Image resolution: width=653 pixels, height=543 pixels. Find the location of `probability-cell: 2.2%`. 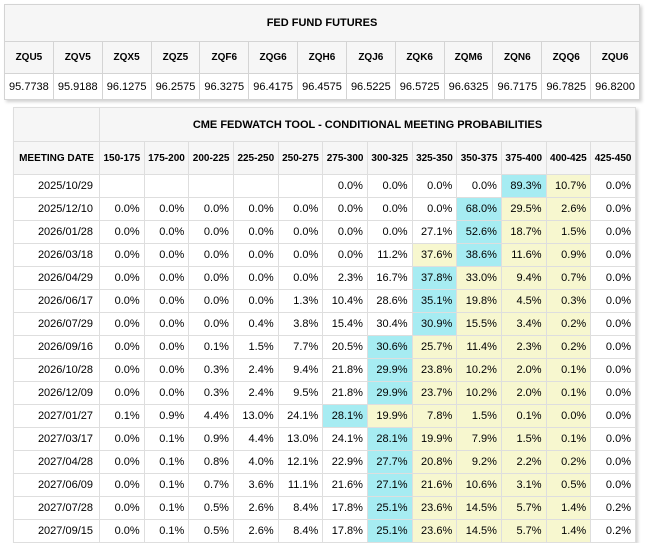

probability-cell: 2.2% is located at coordinates (523, 462).